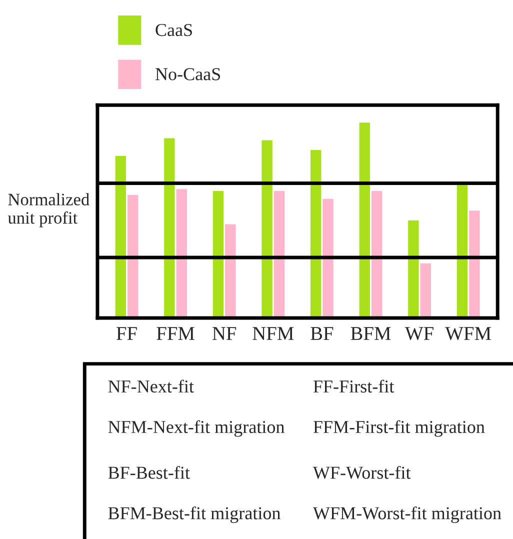  Describe the element at coordinates (196, 428) in the screenshot. I see `text: NFM-Next-fit migration` at that location.